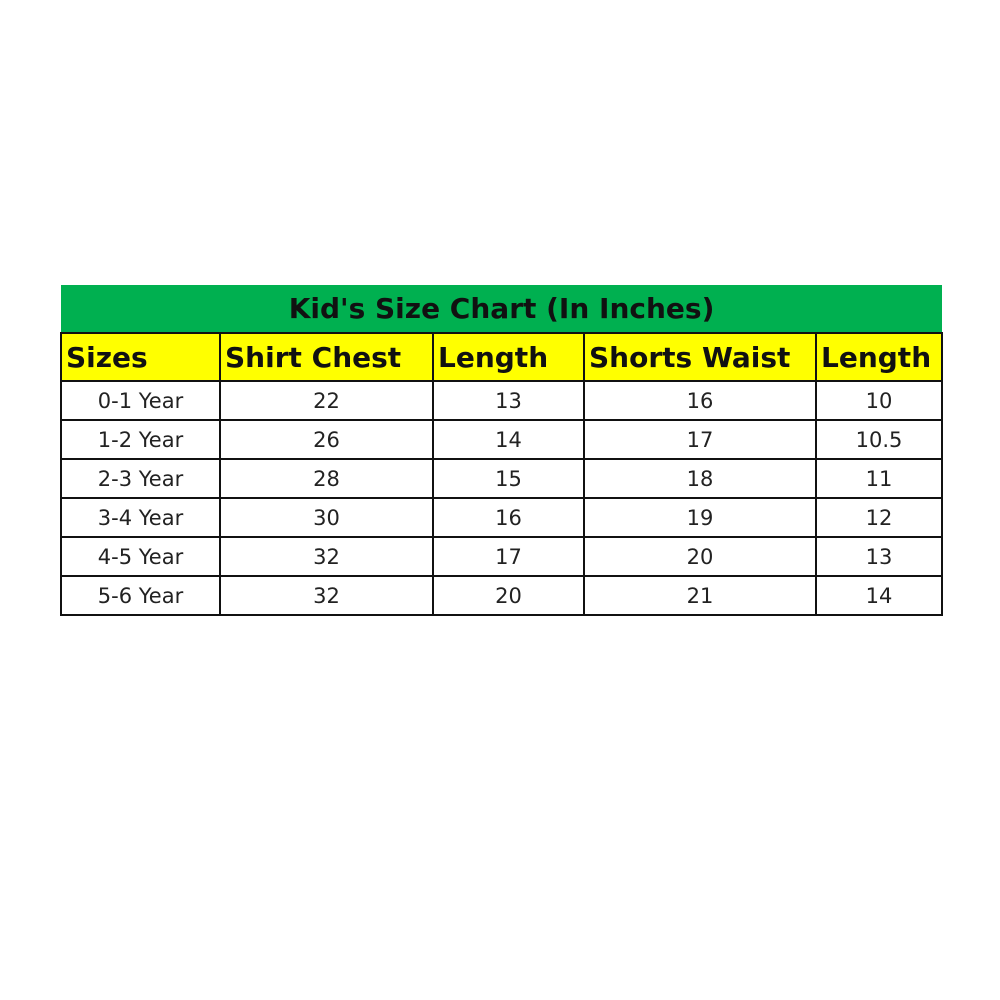 The width and height of the screenshot is (1000, 1000). I want to click on table-row: 2-3 Year 28 15 18 11, so click(502, 478).